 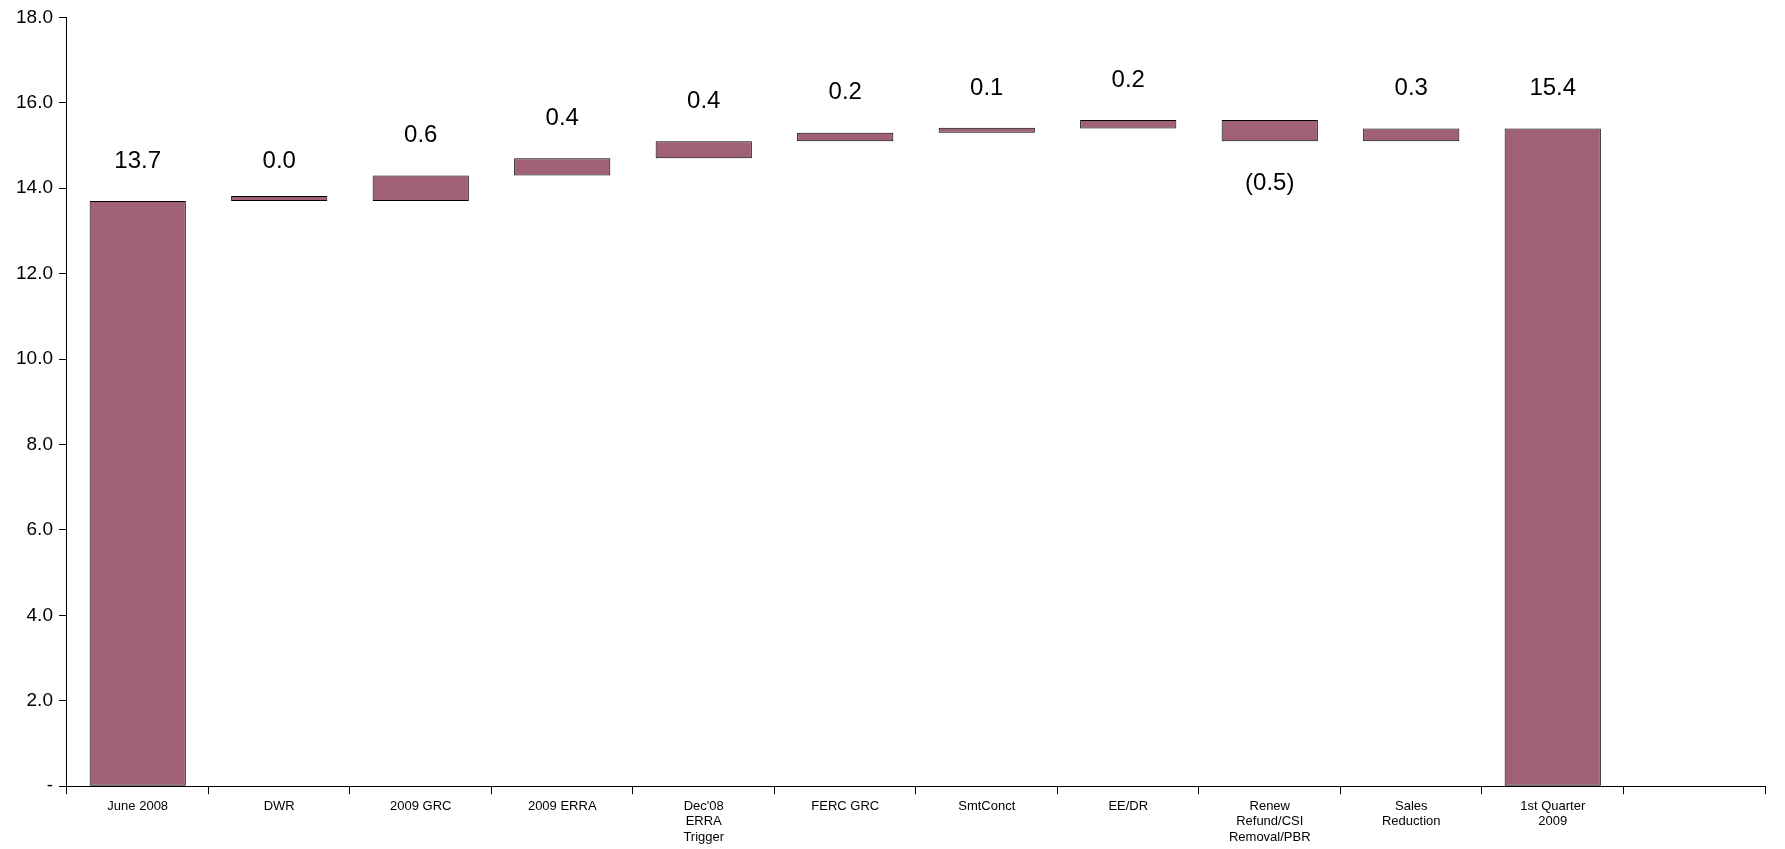 What do you see at coordinates (1411, 813) in the screenshot?
I see `x-tick-label: Sales Reduction` at bounding box center [1411, 813].